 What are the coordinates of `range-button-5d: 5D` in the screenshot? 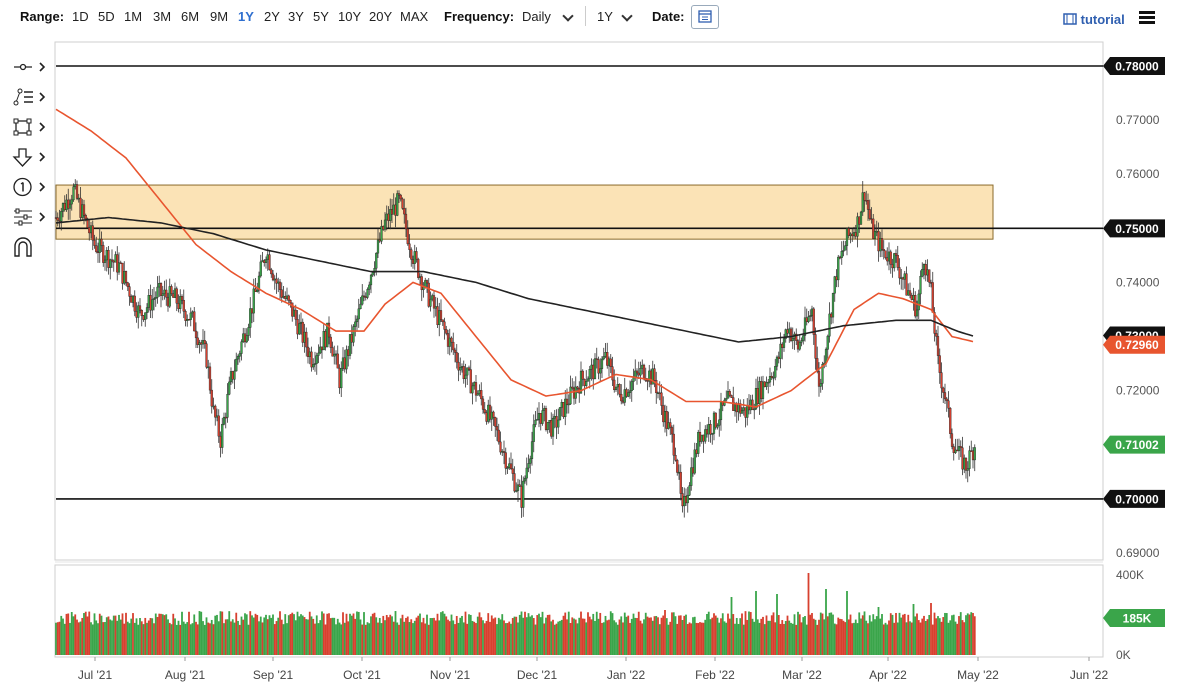 It's located at (106, 16).